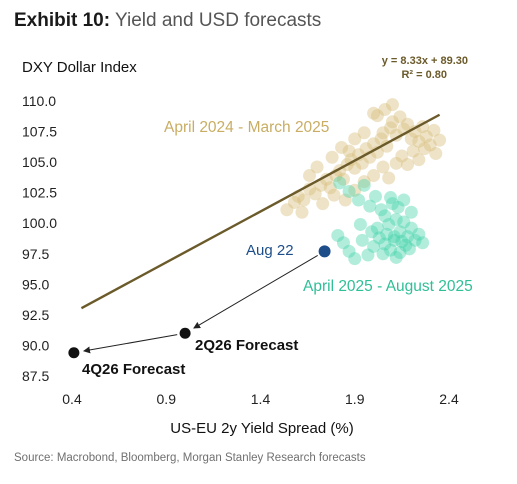 This screenshot has height=484, width=517. I want to click on x-tick-label: 1.4, so click(261, 399).